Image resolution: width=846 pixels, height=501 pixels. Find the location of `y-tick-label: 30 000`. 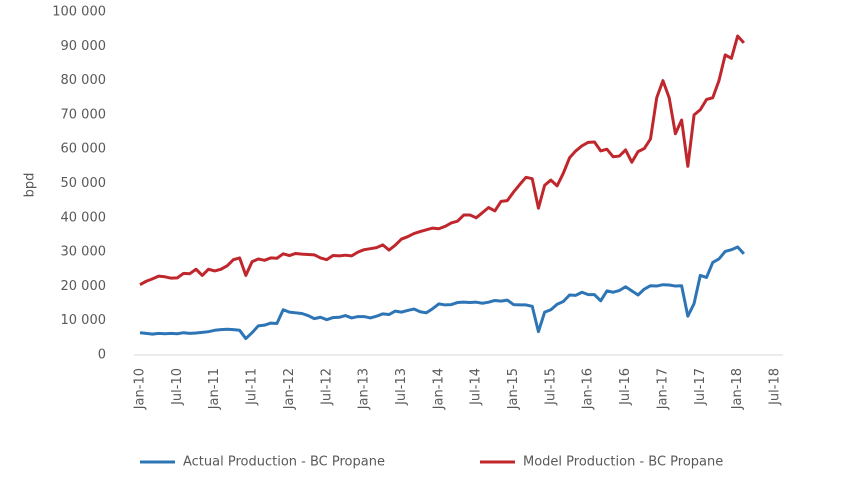

y-tick-label: 30 000 is located at coordinates (84, 252).